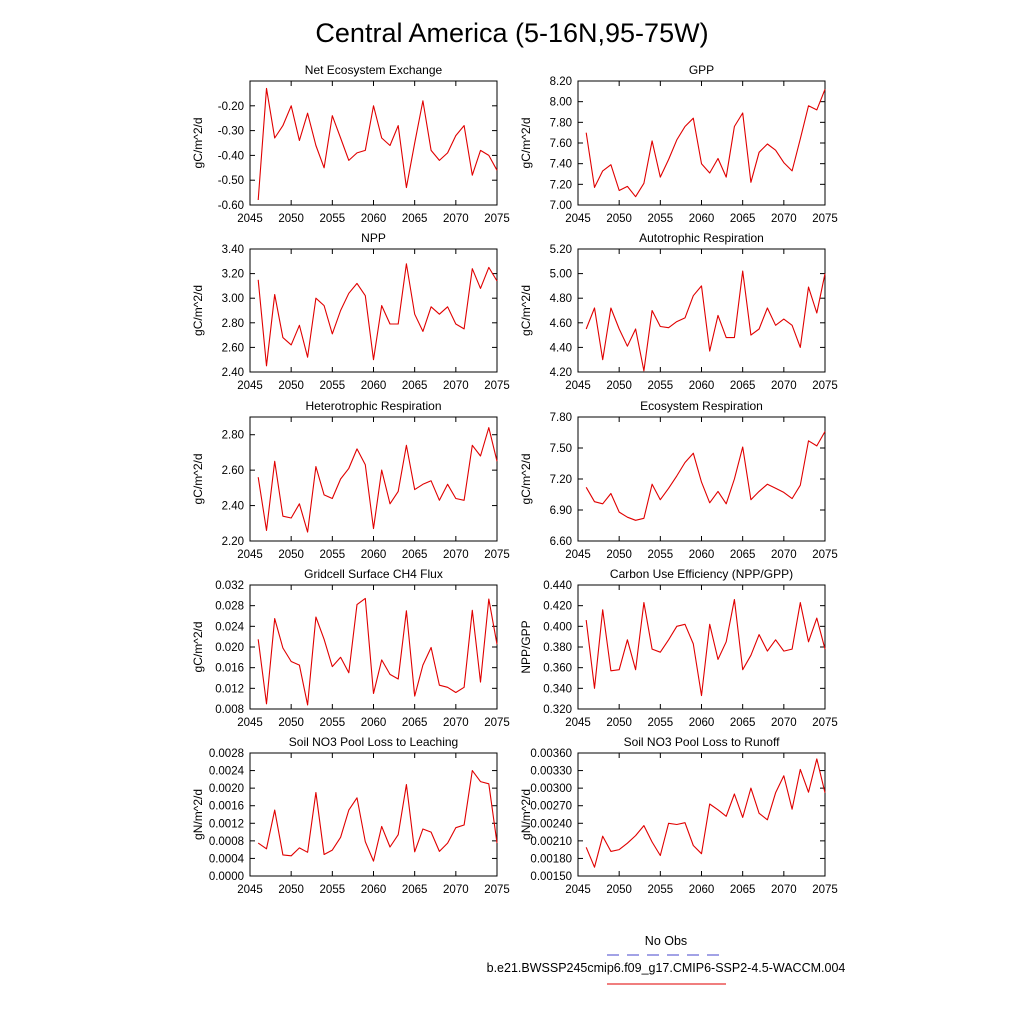  I want to click on panel-title: Net Ecosystem Exchange, so click(374, 70).